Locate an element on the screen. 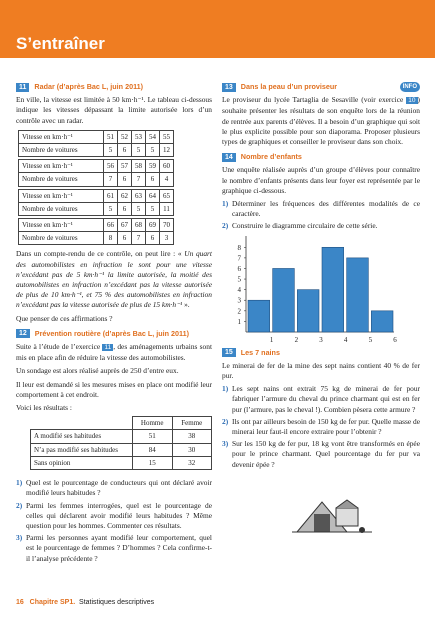 The image size is (435, 619). table-cell: 64 is located at coordinates (152, 195).